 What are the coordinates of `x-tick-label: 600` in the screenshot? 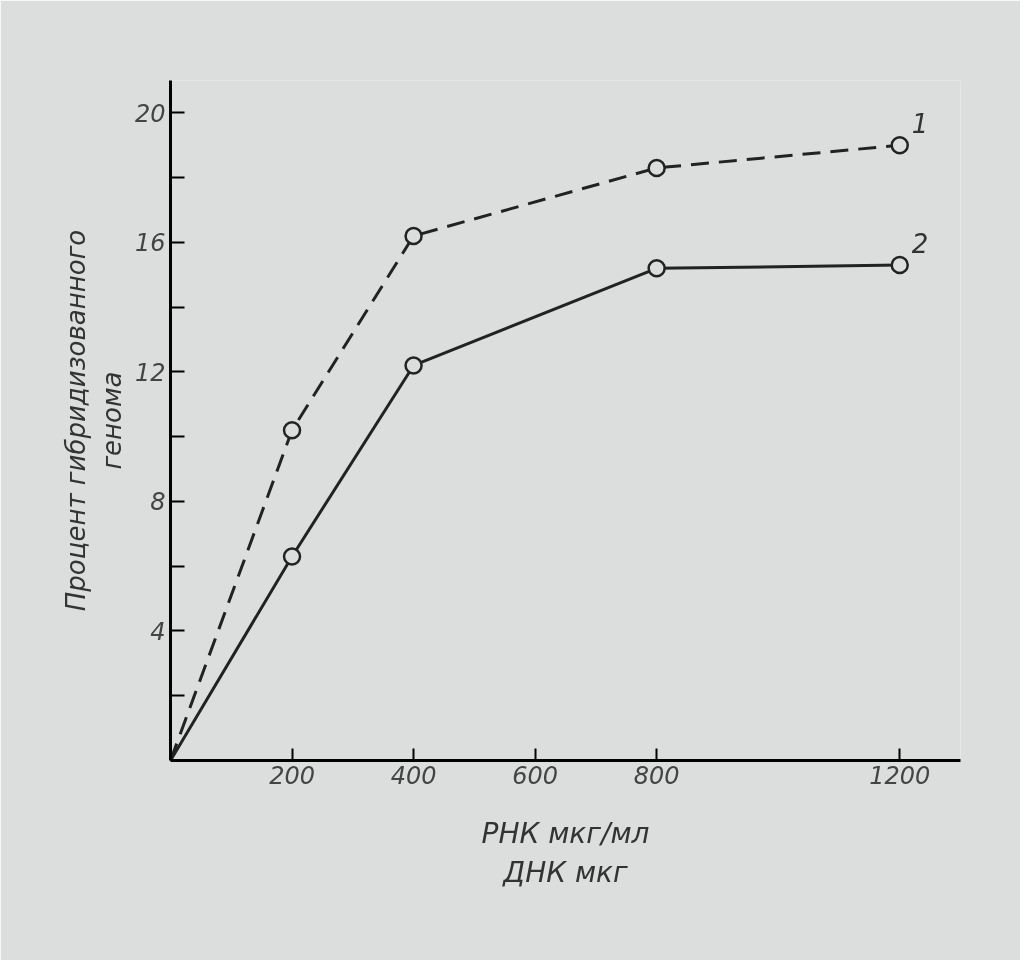 It's located at (535, 775).